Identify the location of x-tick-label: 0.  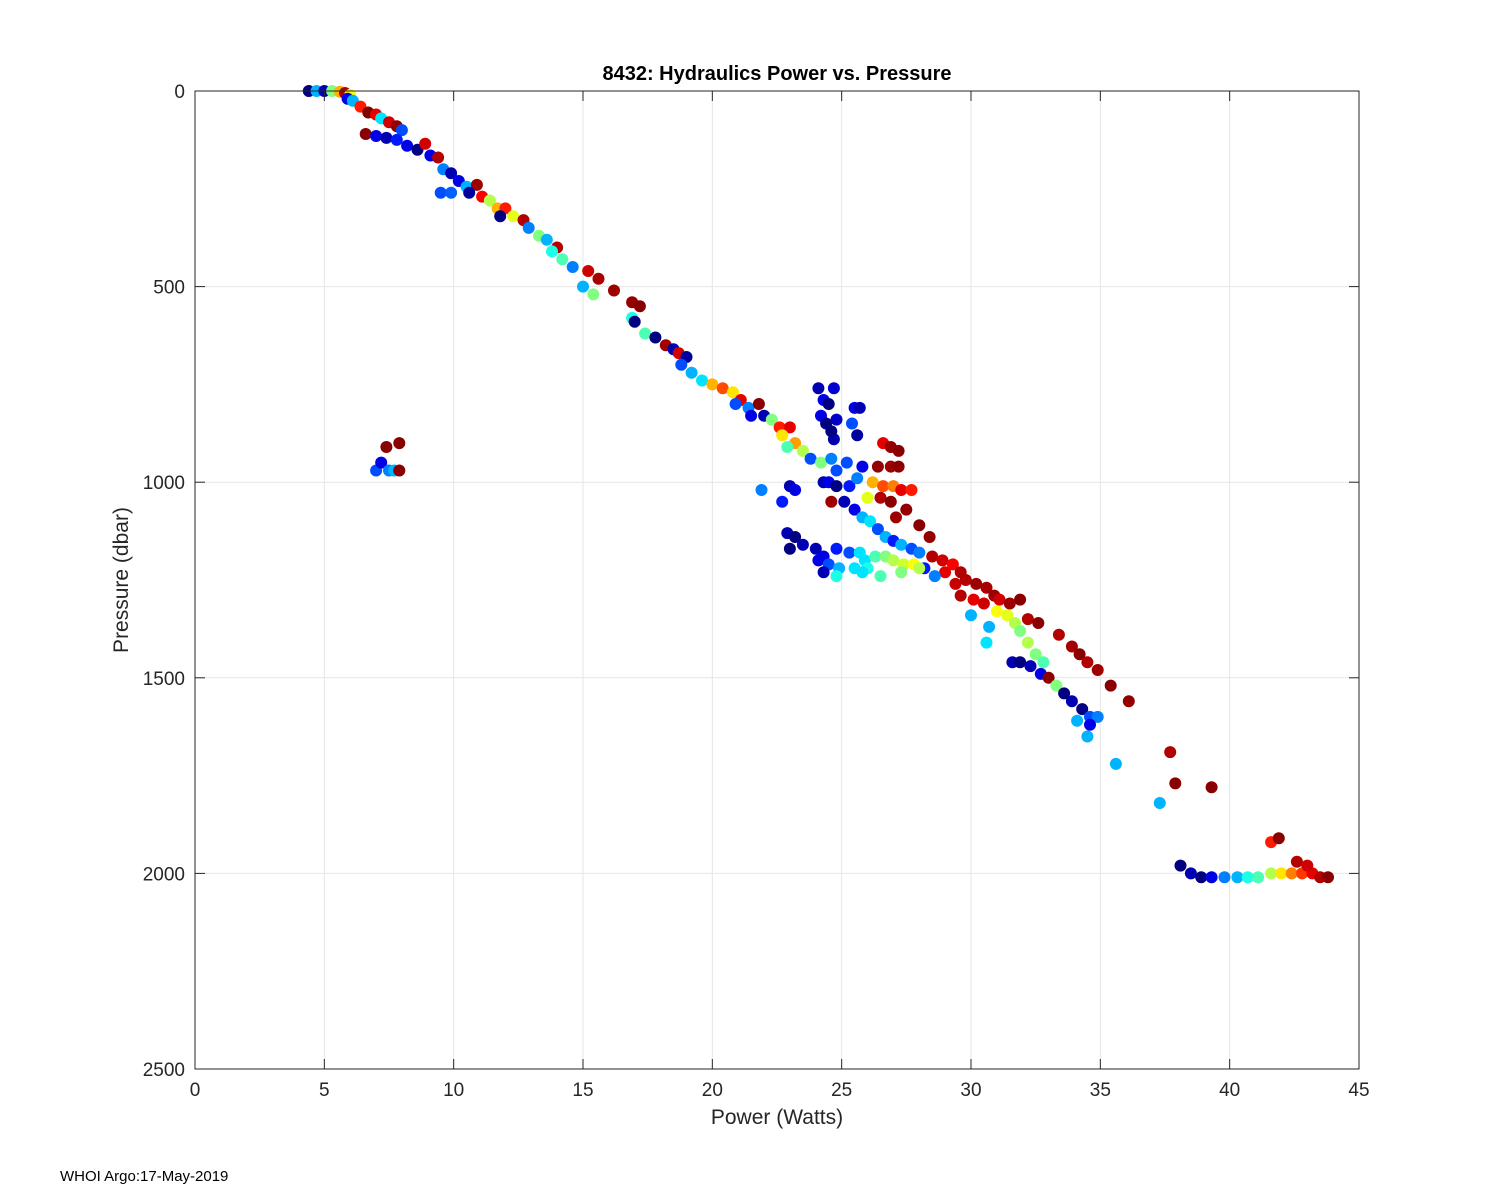
(195, 1090).